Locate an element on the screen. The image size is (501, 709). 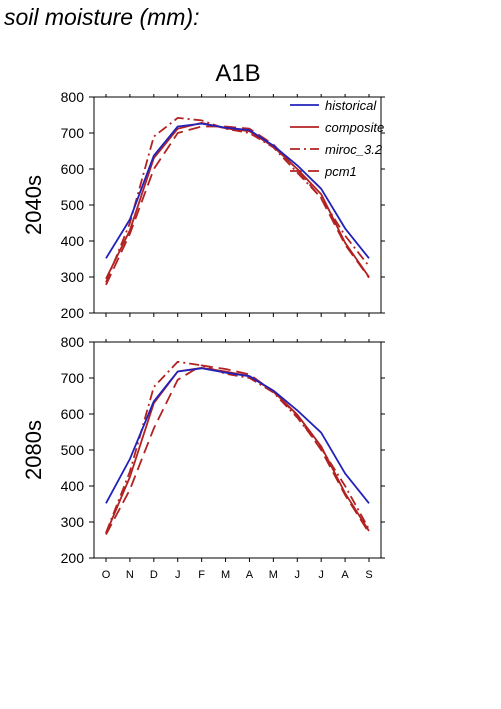
legend-label-historical: historical is located at coordinates (351, 105).